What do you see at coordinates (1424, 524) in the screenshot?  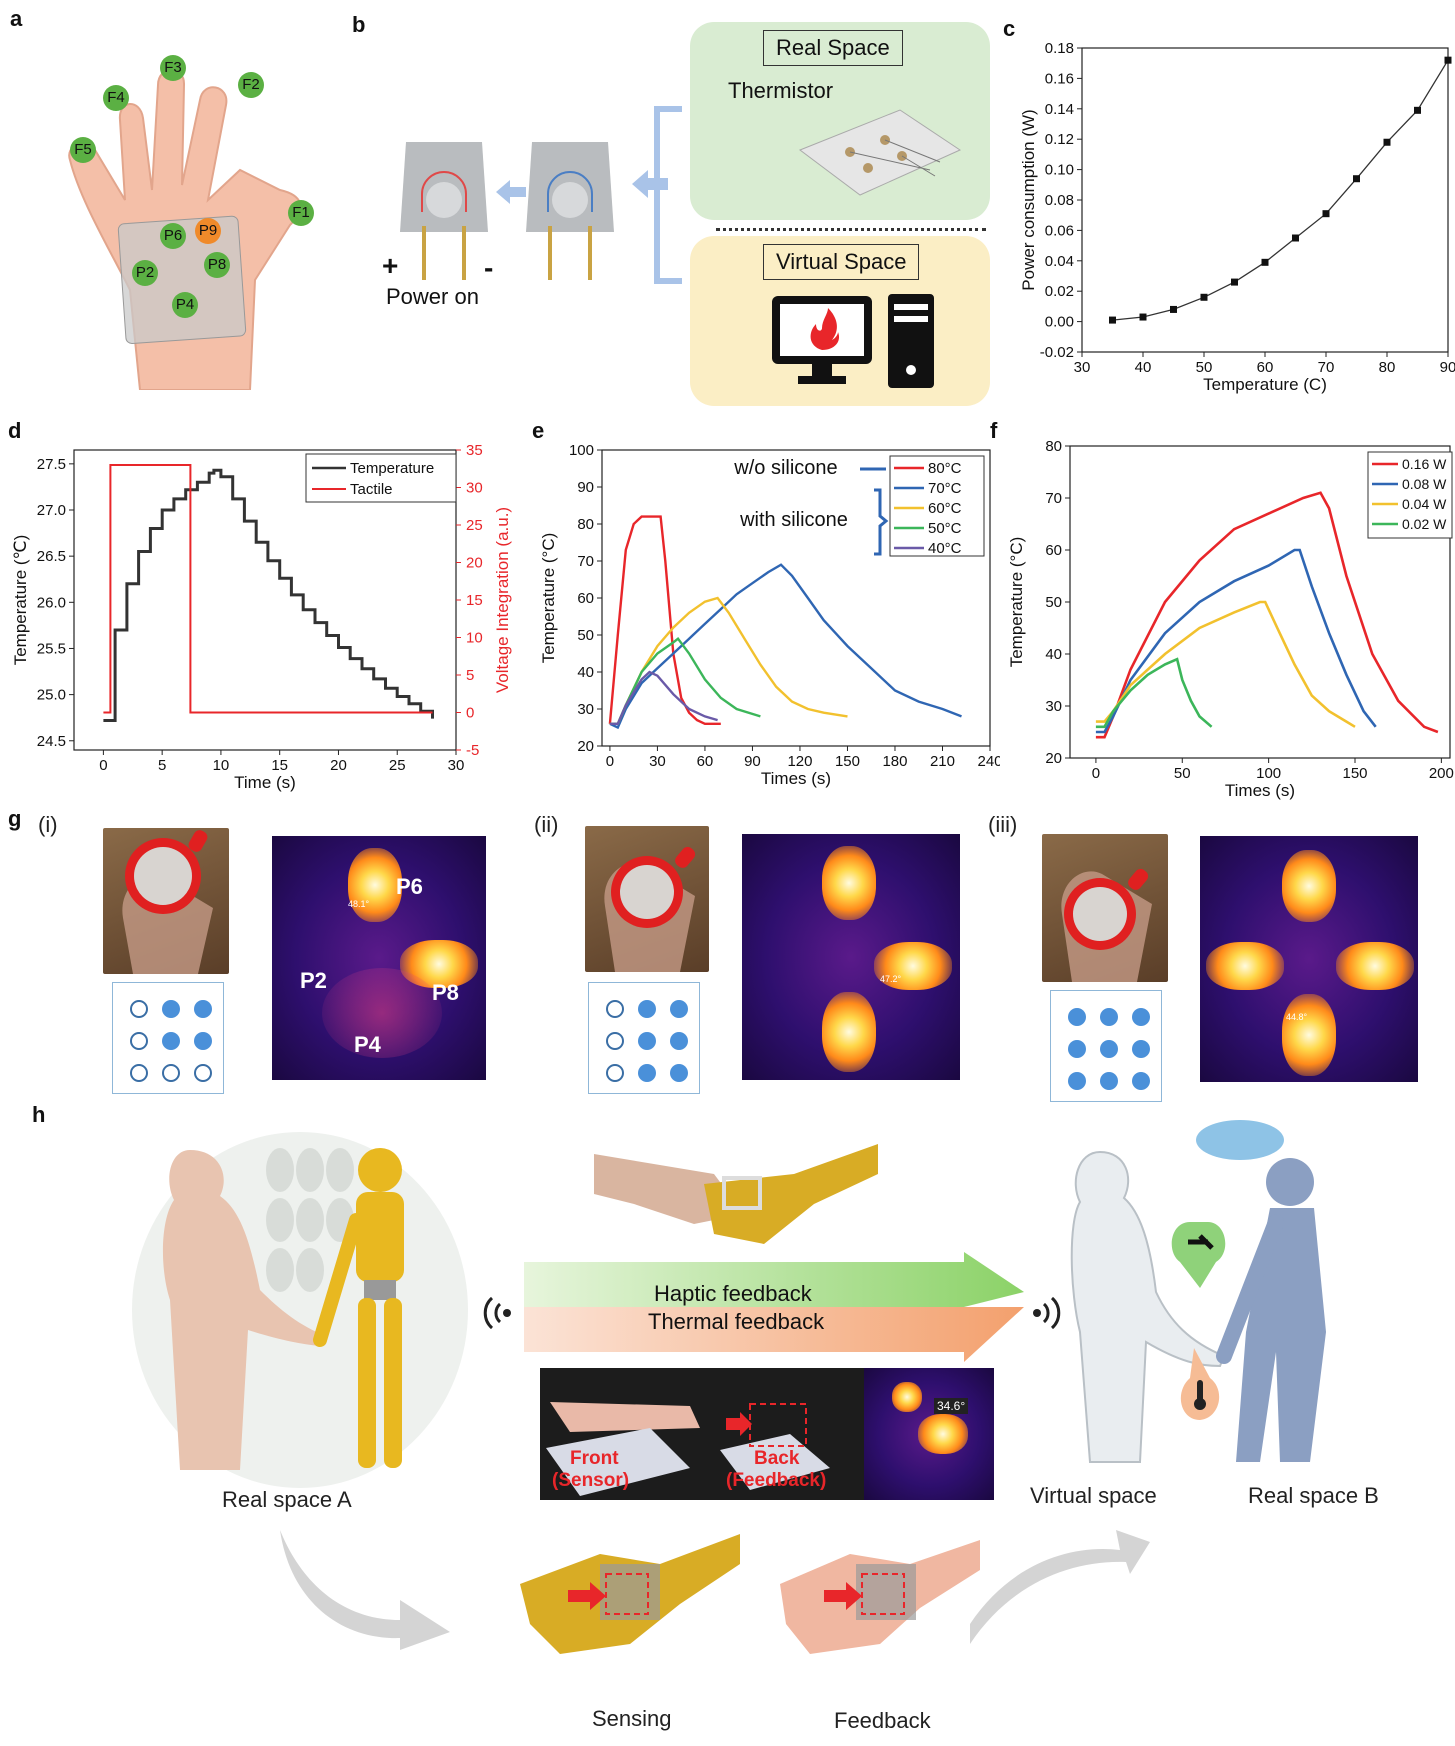 I see `legend-label: 0.02 W` at bounding box center [1424, 524].